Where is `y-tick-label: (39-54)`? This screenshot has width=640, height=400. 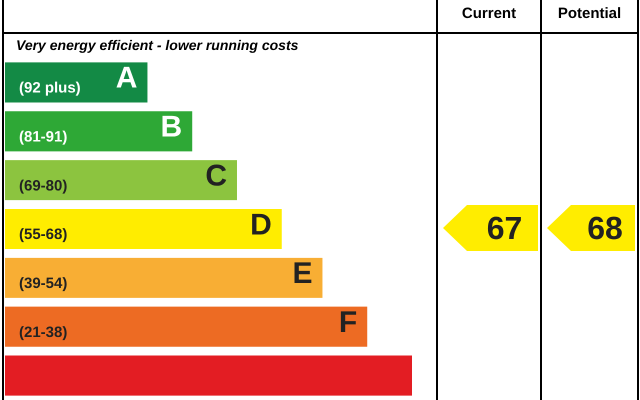 y-tick-label: (39-54) is located at coordinates (43, 283).